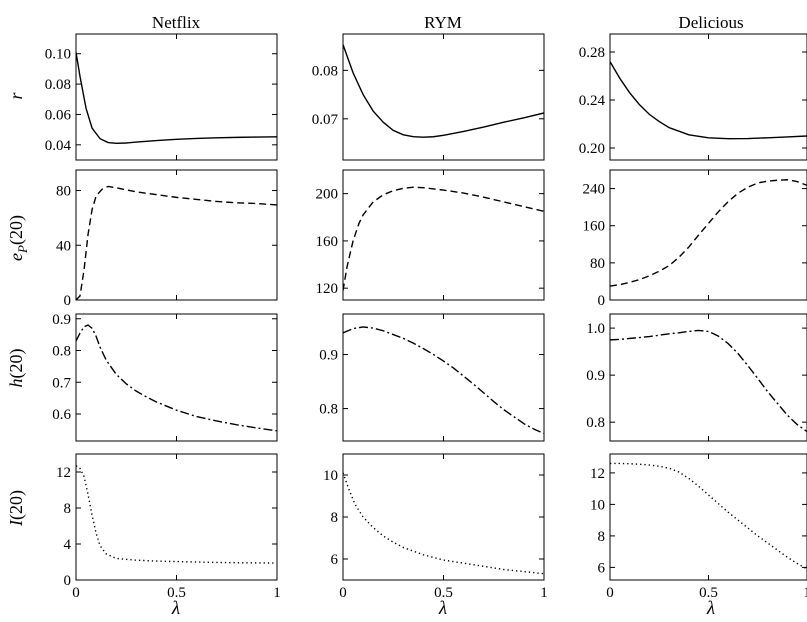 This screenshot has height=622, width=807. What do you see at coordinates (61, 352) in the screenshot?
I see `panel-netflix-h-20-ytick-label: 0.8` at bounding box center [61, 352].